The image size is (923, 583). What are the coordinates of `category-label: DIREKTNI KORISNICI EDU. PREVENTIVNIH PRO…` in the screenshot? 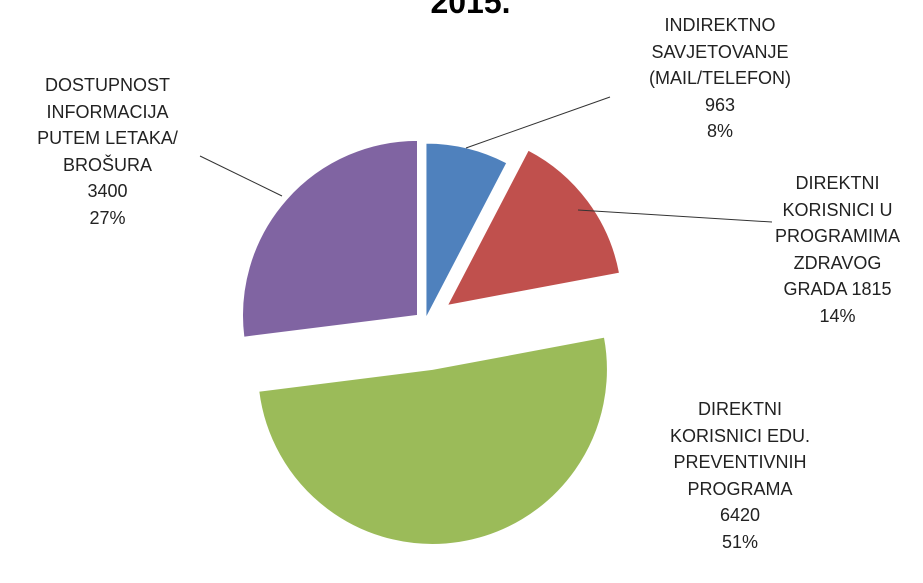 It's located at (740, 449).